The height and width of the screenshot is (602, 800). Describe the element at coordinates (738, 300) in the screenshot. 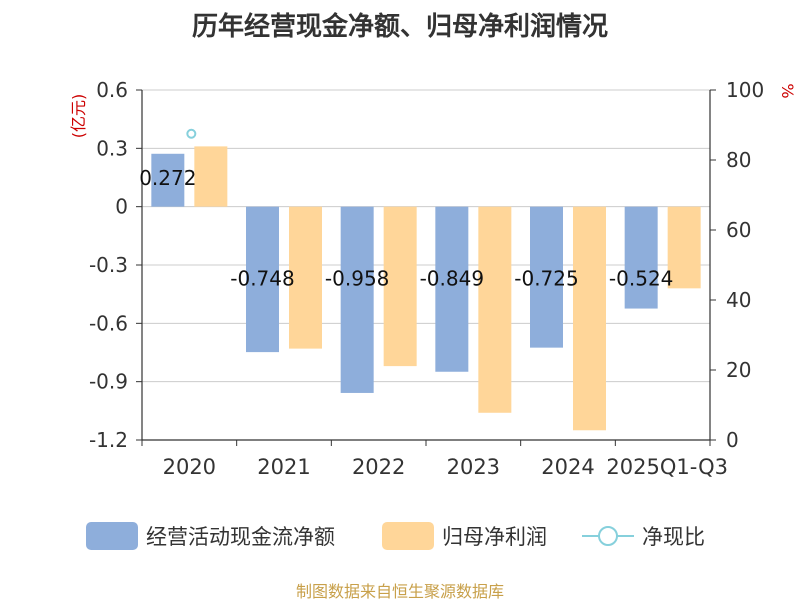

I see `right-tick-label: 40` at that location.